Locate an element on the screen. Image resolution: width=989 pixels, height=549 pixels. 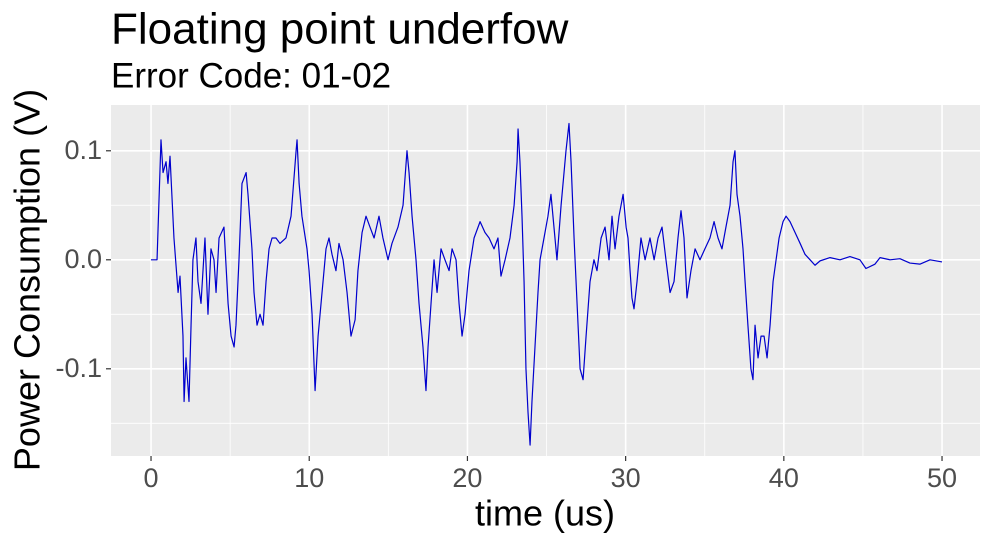
x-tick-label: 0 is located at coordinates (151, 478).